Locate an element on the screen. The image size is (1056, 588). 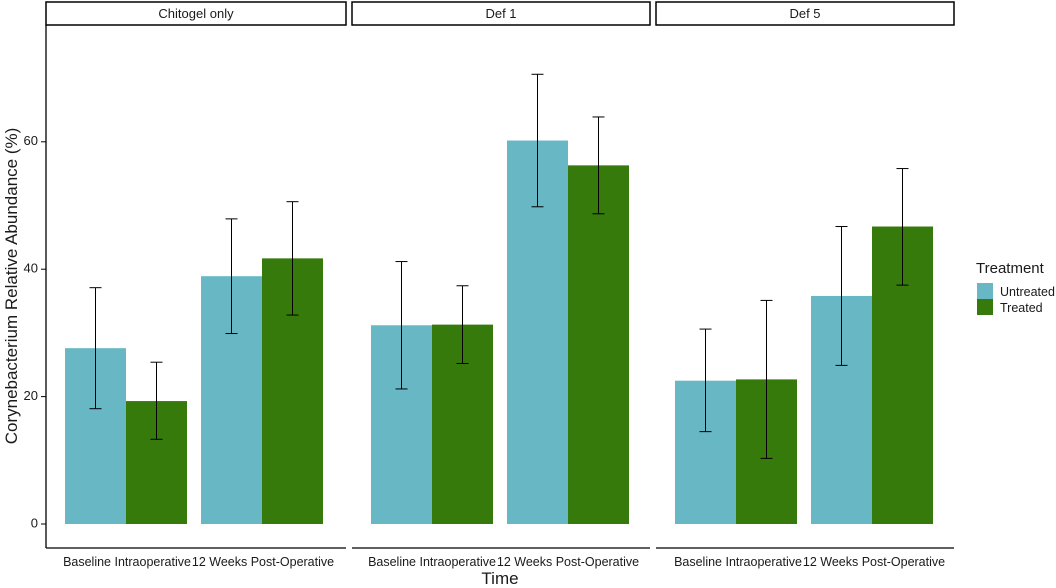
error-bar-chitogel-only-baseline-intraoperative-treated is located at coordinates (156, 400).